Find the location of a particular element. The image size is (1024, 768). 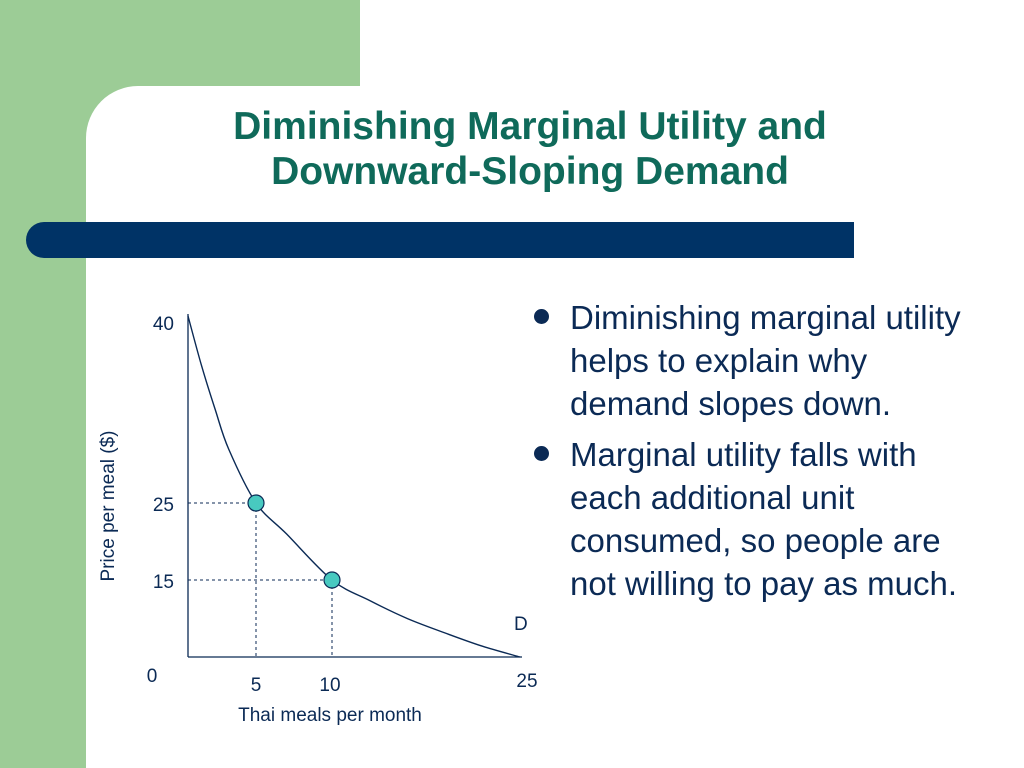

x-tick-label: 25 is located at coordinates (526, 681).